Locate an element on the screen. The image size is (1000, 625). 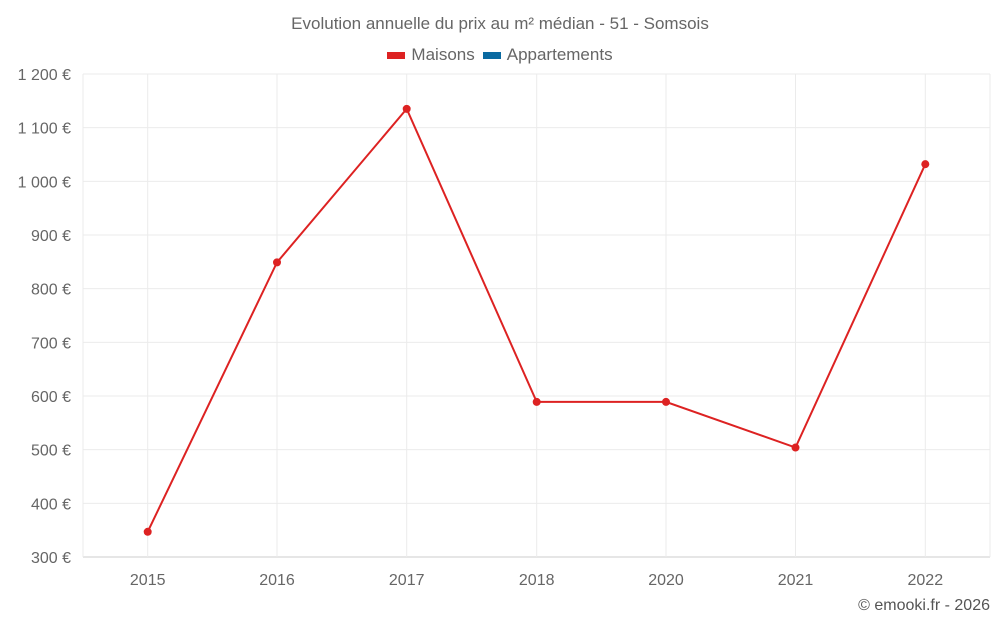
legend-item-maisons: Maisons is located at coordinates (431, 55).